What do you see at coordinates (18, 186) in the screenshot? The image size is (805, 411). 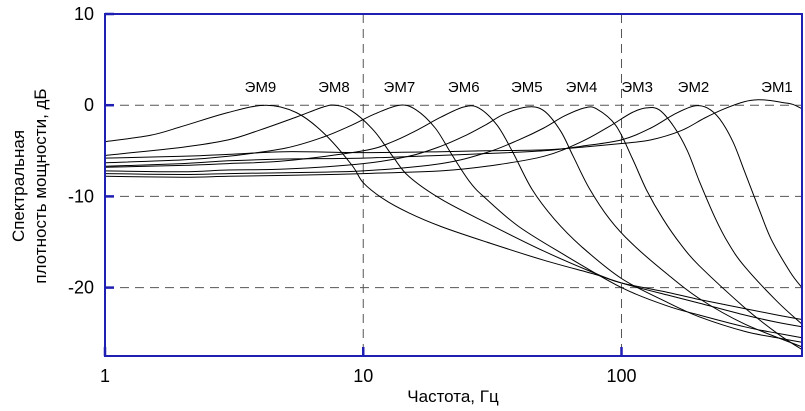 I see `y-axis-title-line1: Спектральная` at bounding box center [18, 186].